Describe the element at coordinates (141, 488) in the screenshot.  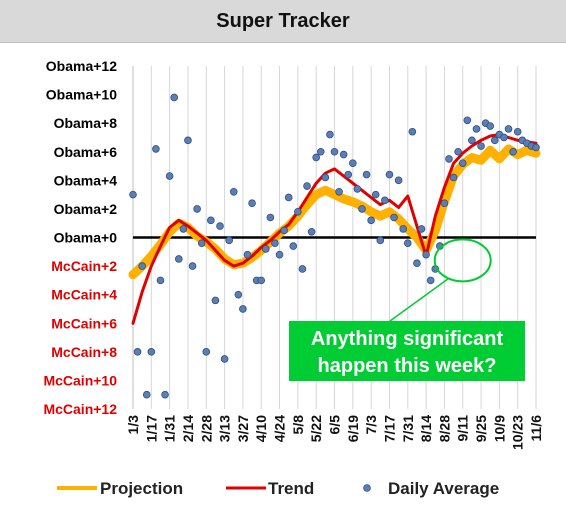
I see `legend-projection-label: Projection` at that location.